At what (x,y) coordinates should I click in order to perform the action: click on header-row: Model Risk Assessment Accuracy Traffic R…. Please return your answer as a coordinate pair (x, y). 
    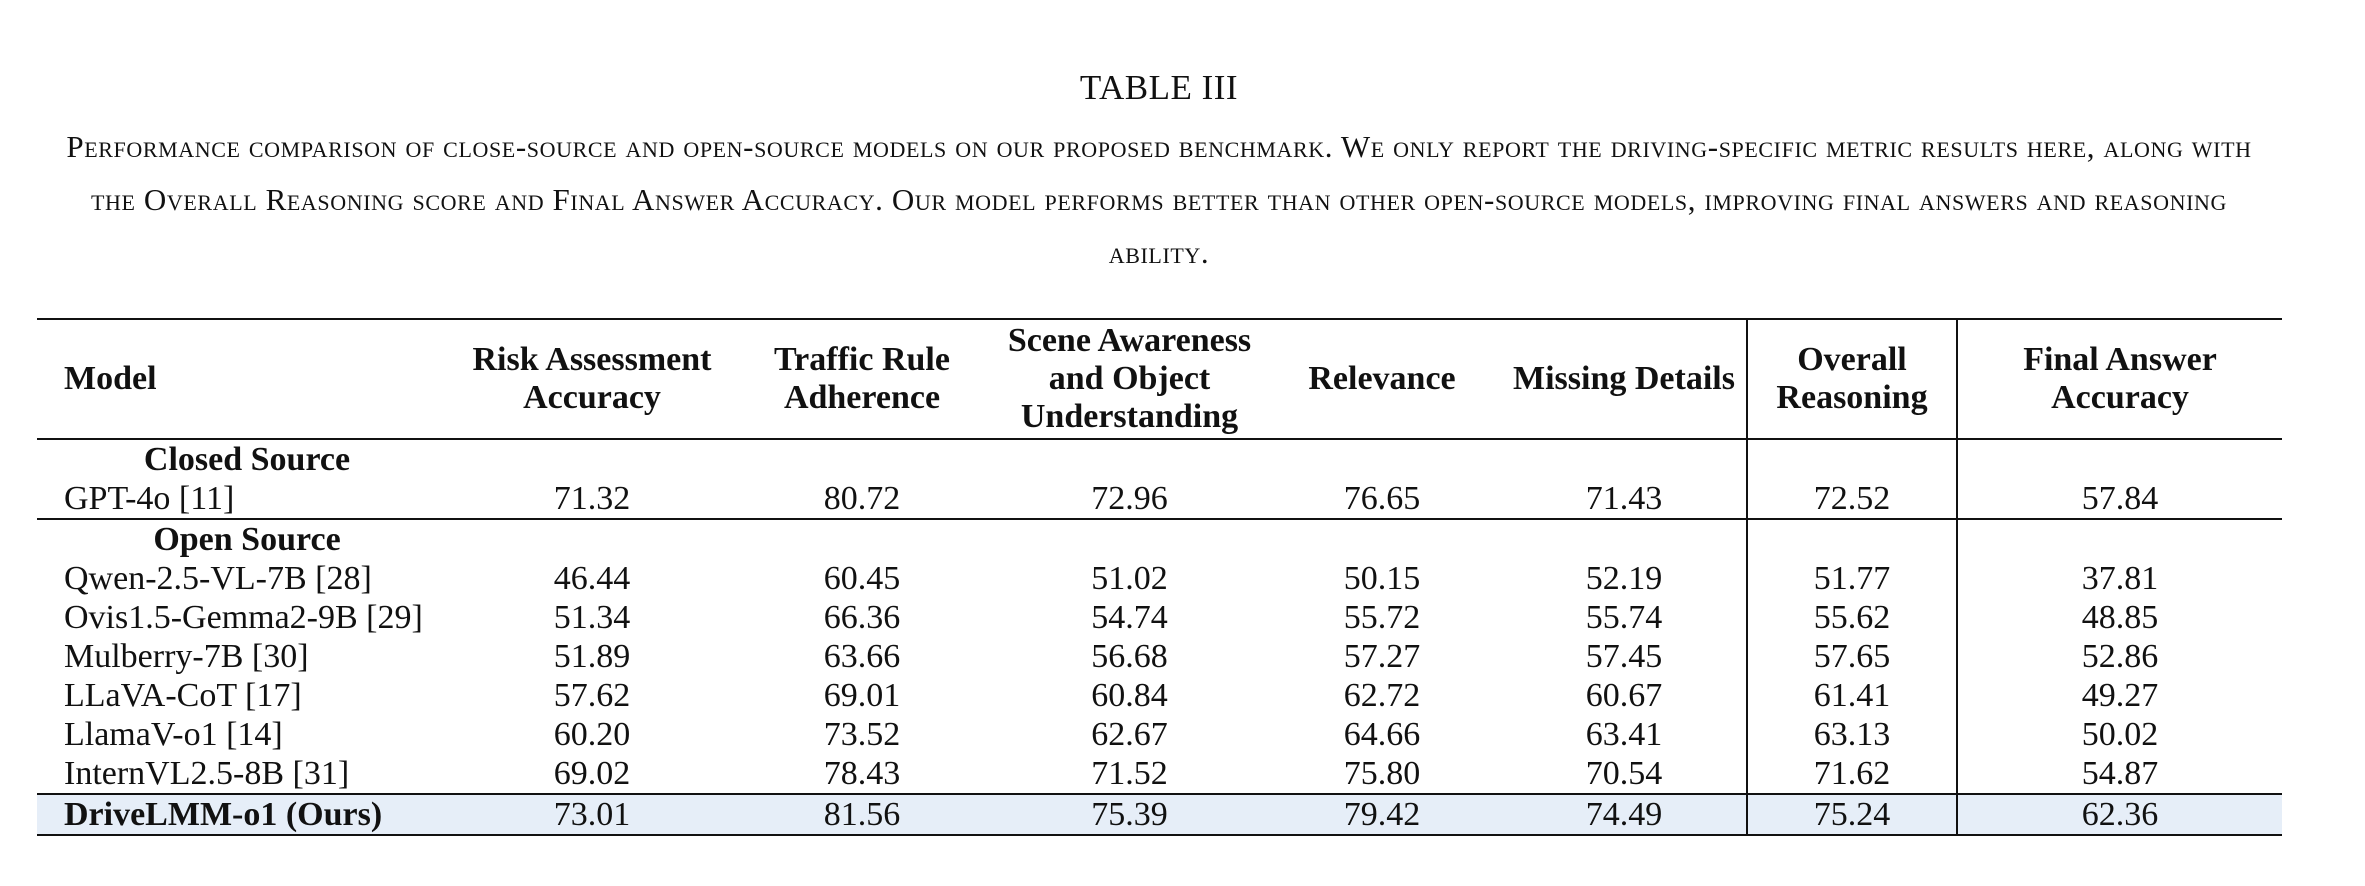
    Looking at the image, I should click on (1159, 379).